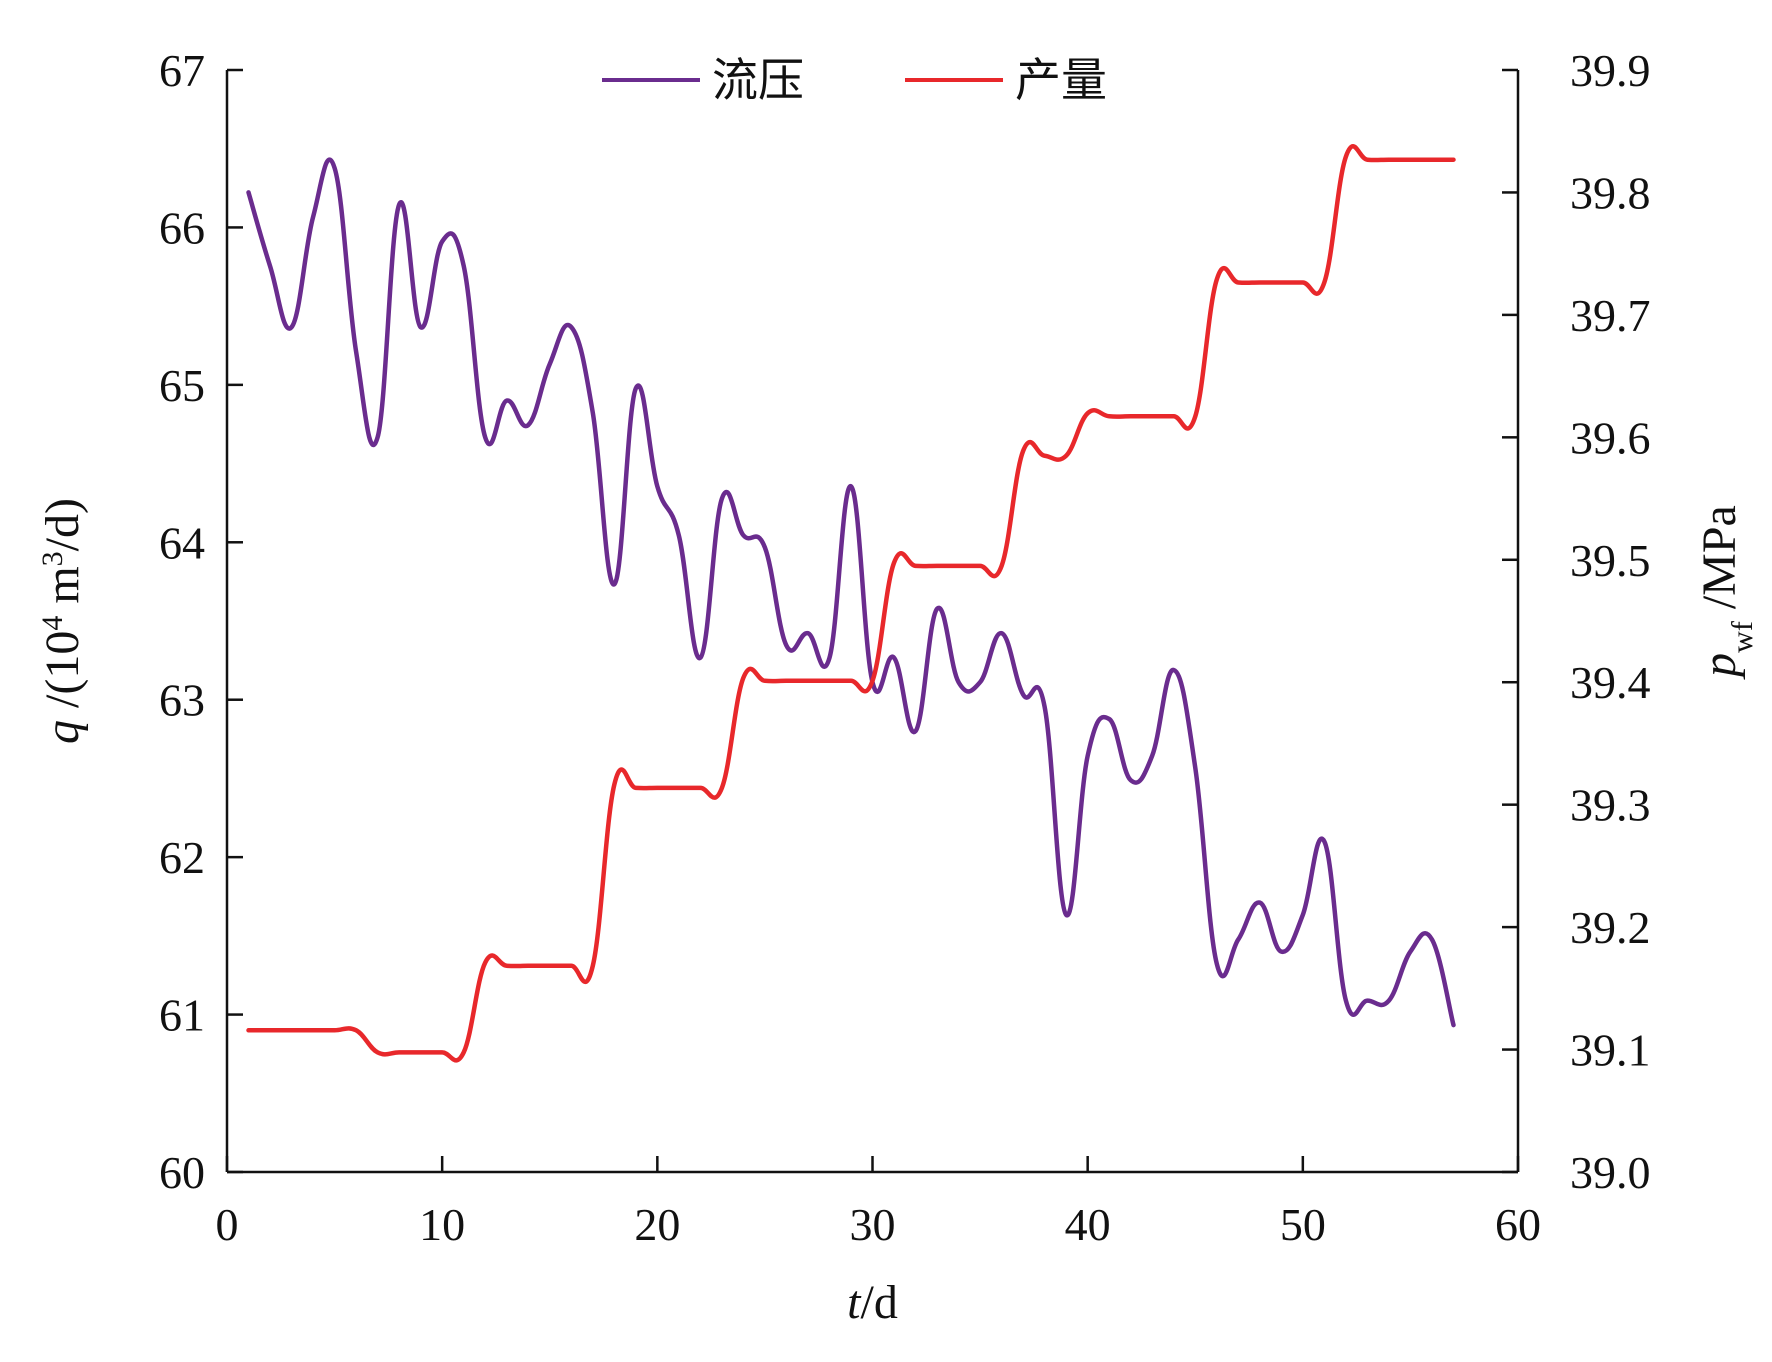 This screenshot has height=1362, width=1772. Describe the element at coordinates (62, 732) in the screenshot. I see `left-y-axis-var: q` at that location.